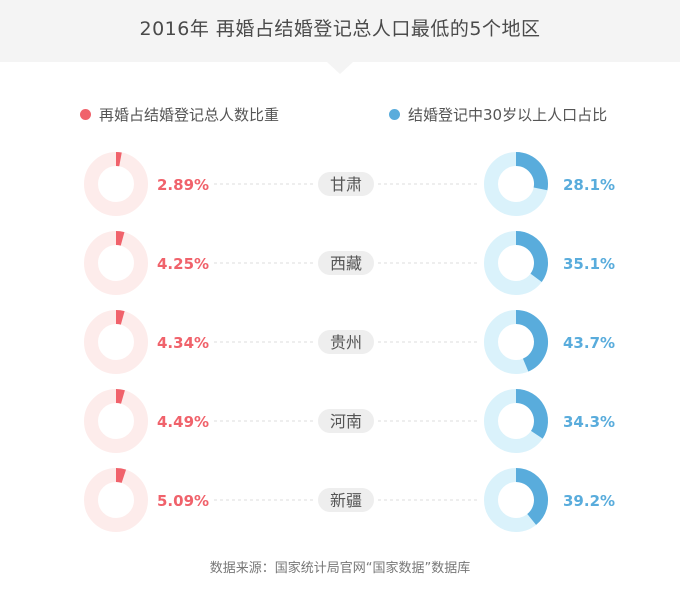 Image resolution: width=680 pixels, height=615 pixels. I want to click on region-label: 河南, so click(346, 421).